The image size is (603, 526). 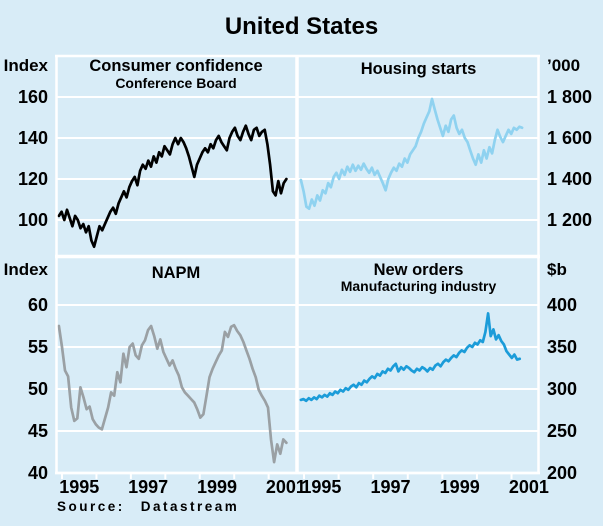 I want to click on y-tick-label-napm: 45, so click(x=37, y=431).